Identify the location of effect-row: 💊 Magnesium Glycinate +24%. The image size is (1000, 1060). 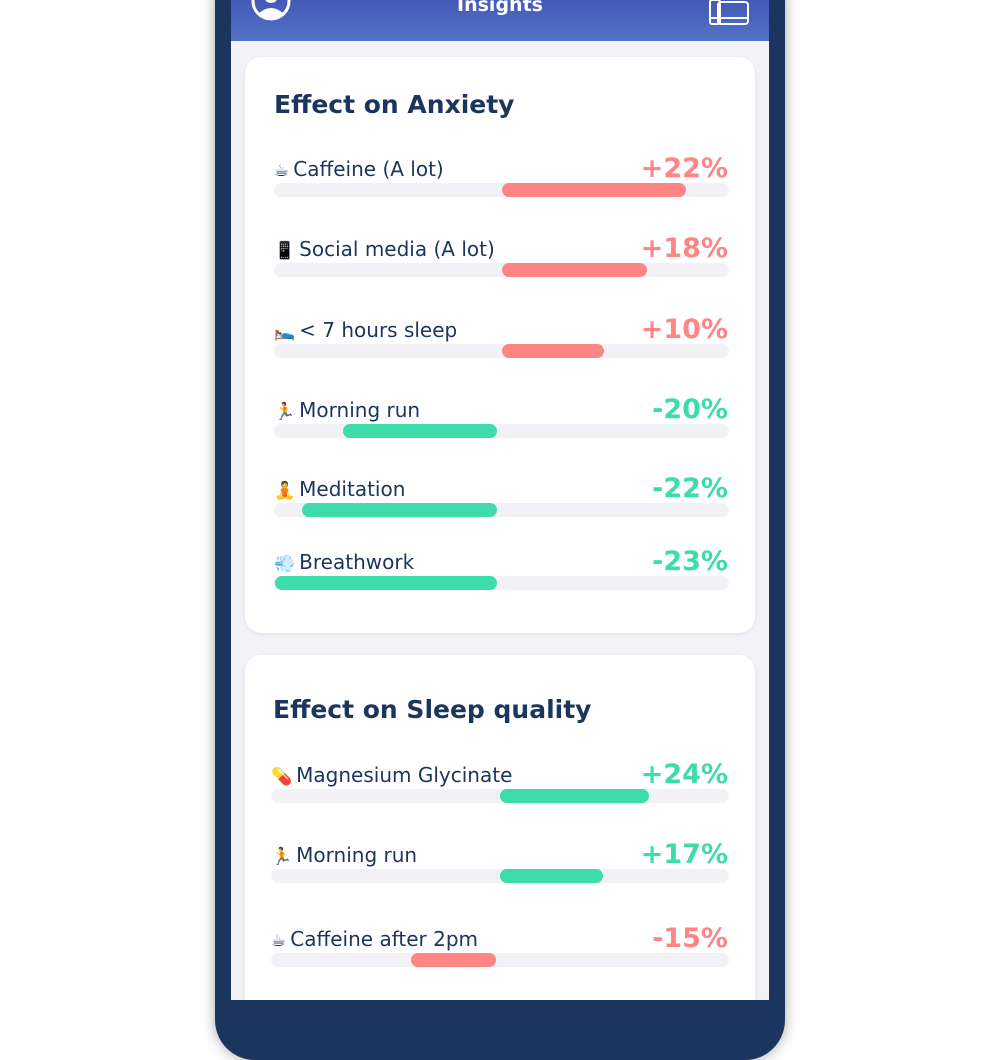
(500, 786).